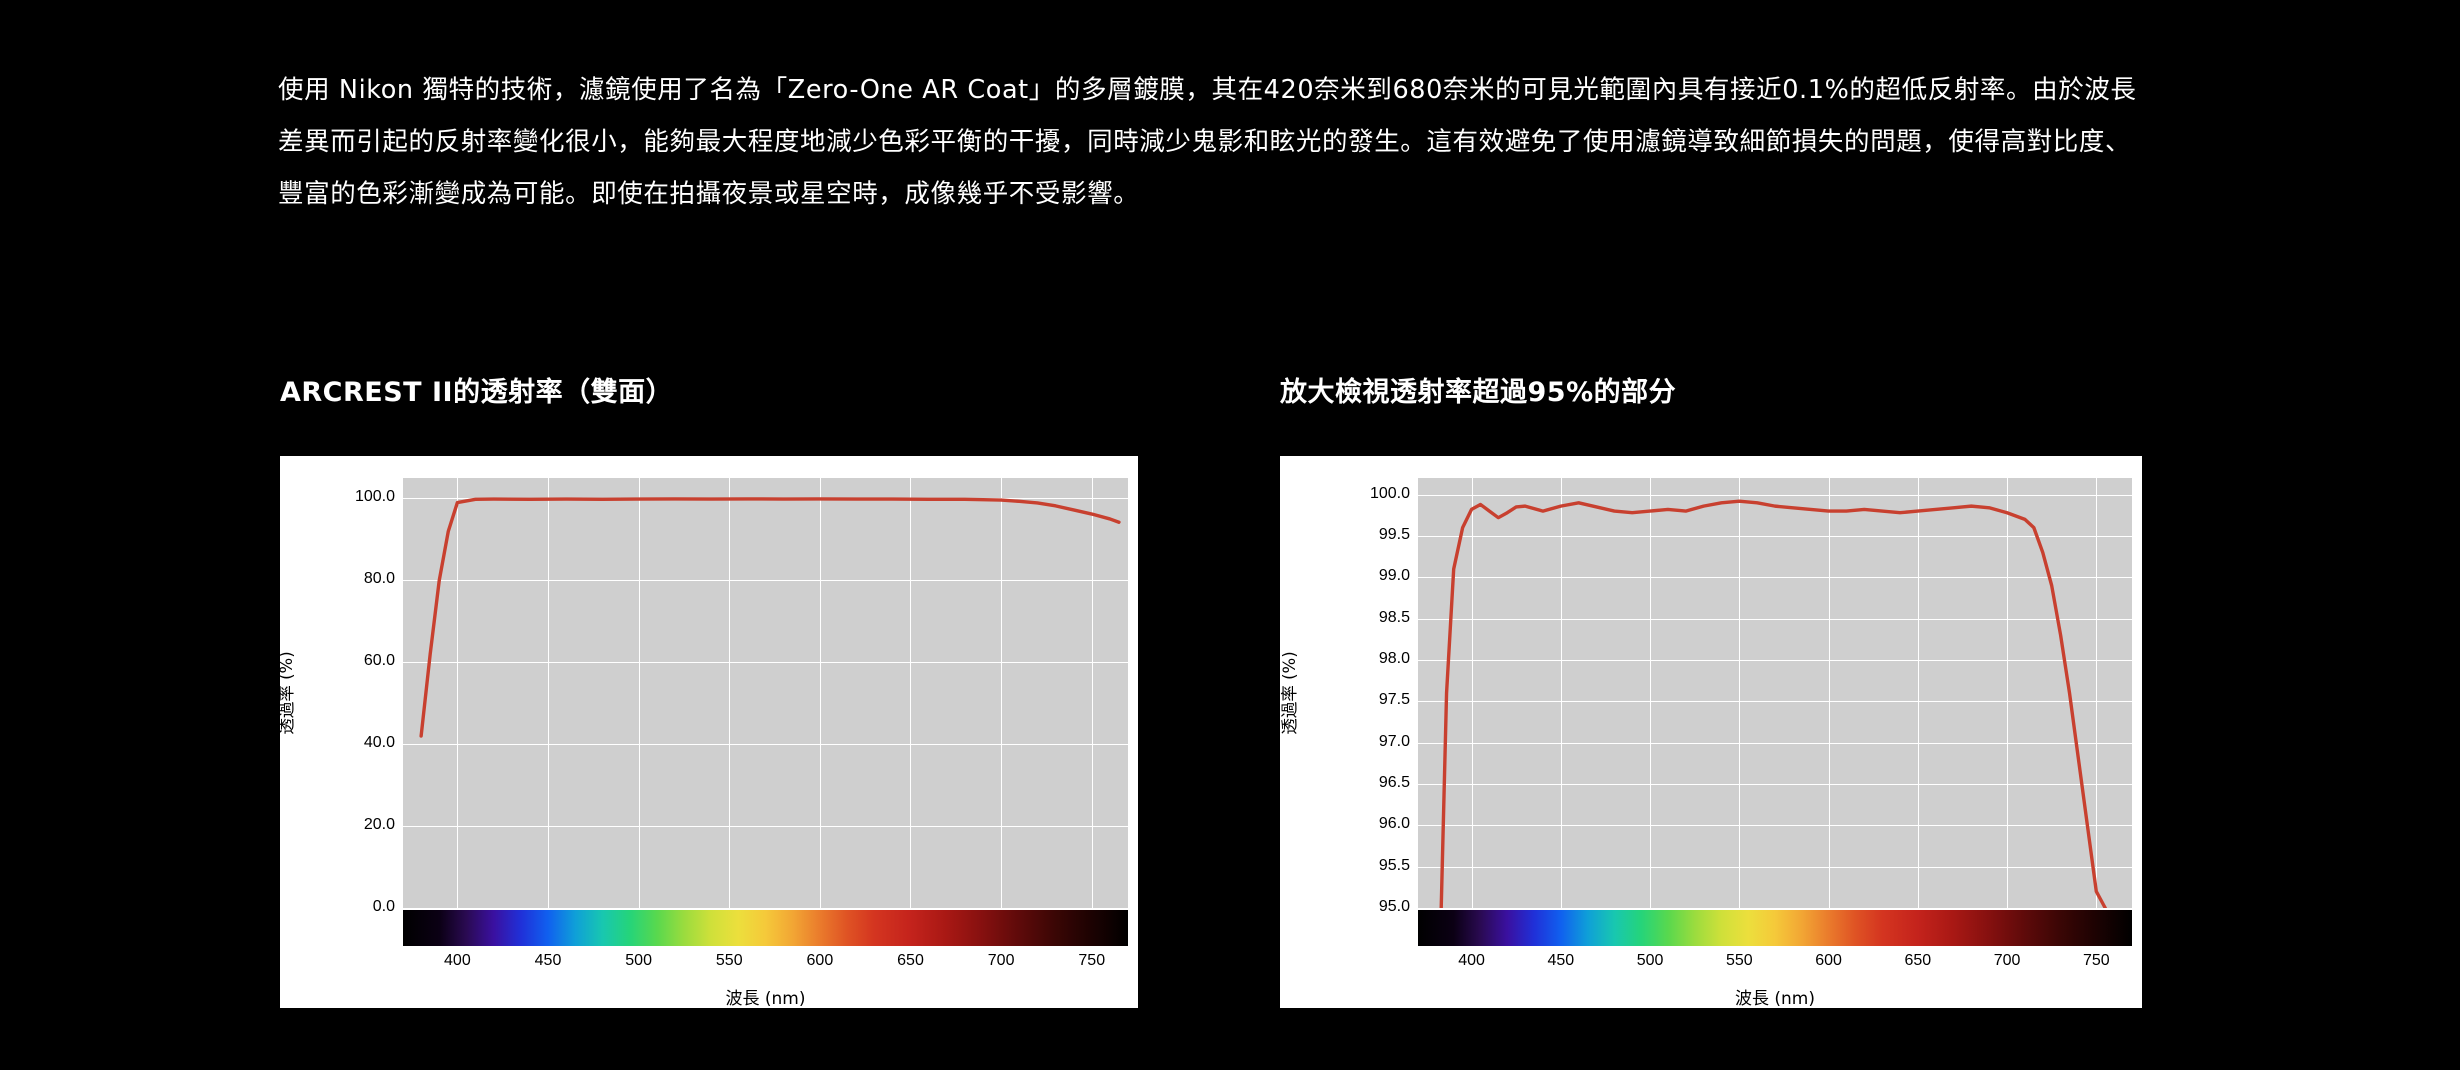 The width and height of the screenshot is (2460, 1070). I want to click on y-tick-label: 0.0, so click(383, 906).